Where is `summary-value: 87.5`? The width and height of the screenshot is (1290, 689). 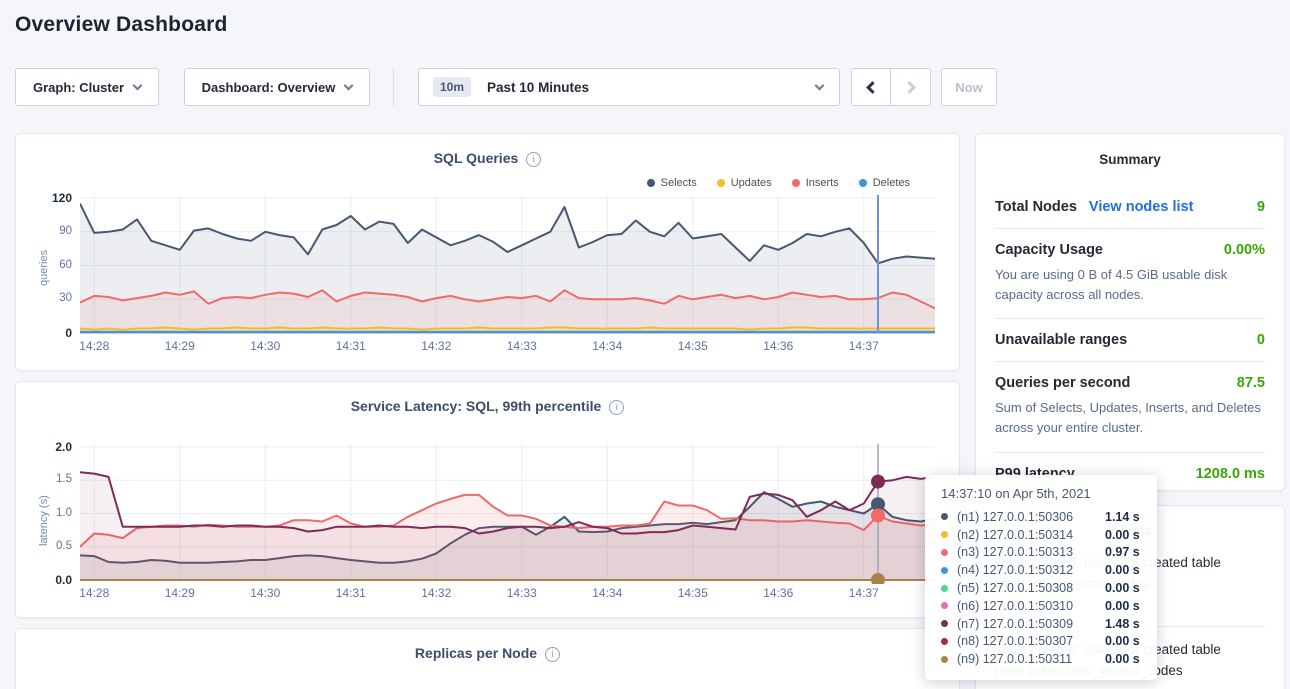
summary-value: 87.5 is located at coordinates (1250, 383).